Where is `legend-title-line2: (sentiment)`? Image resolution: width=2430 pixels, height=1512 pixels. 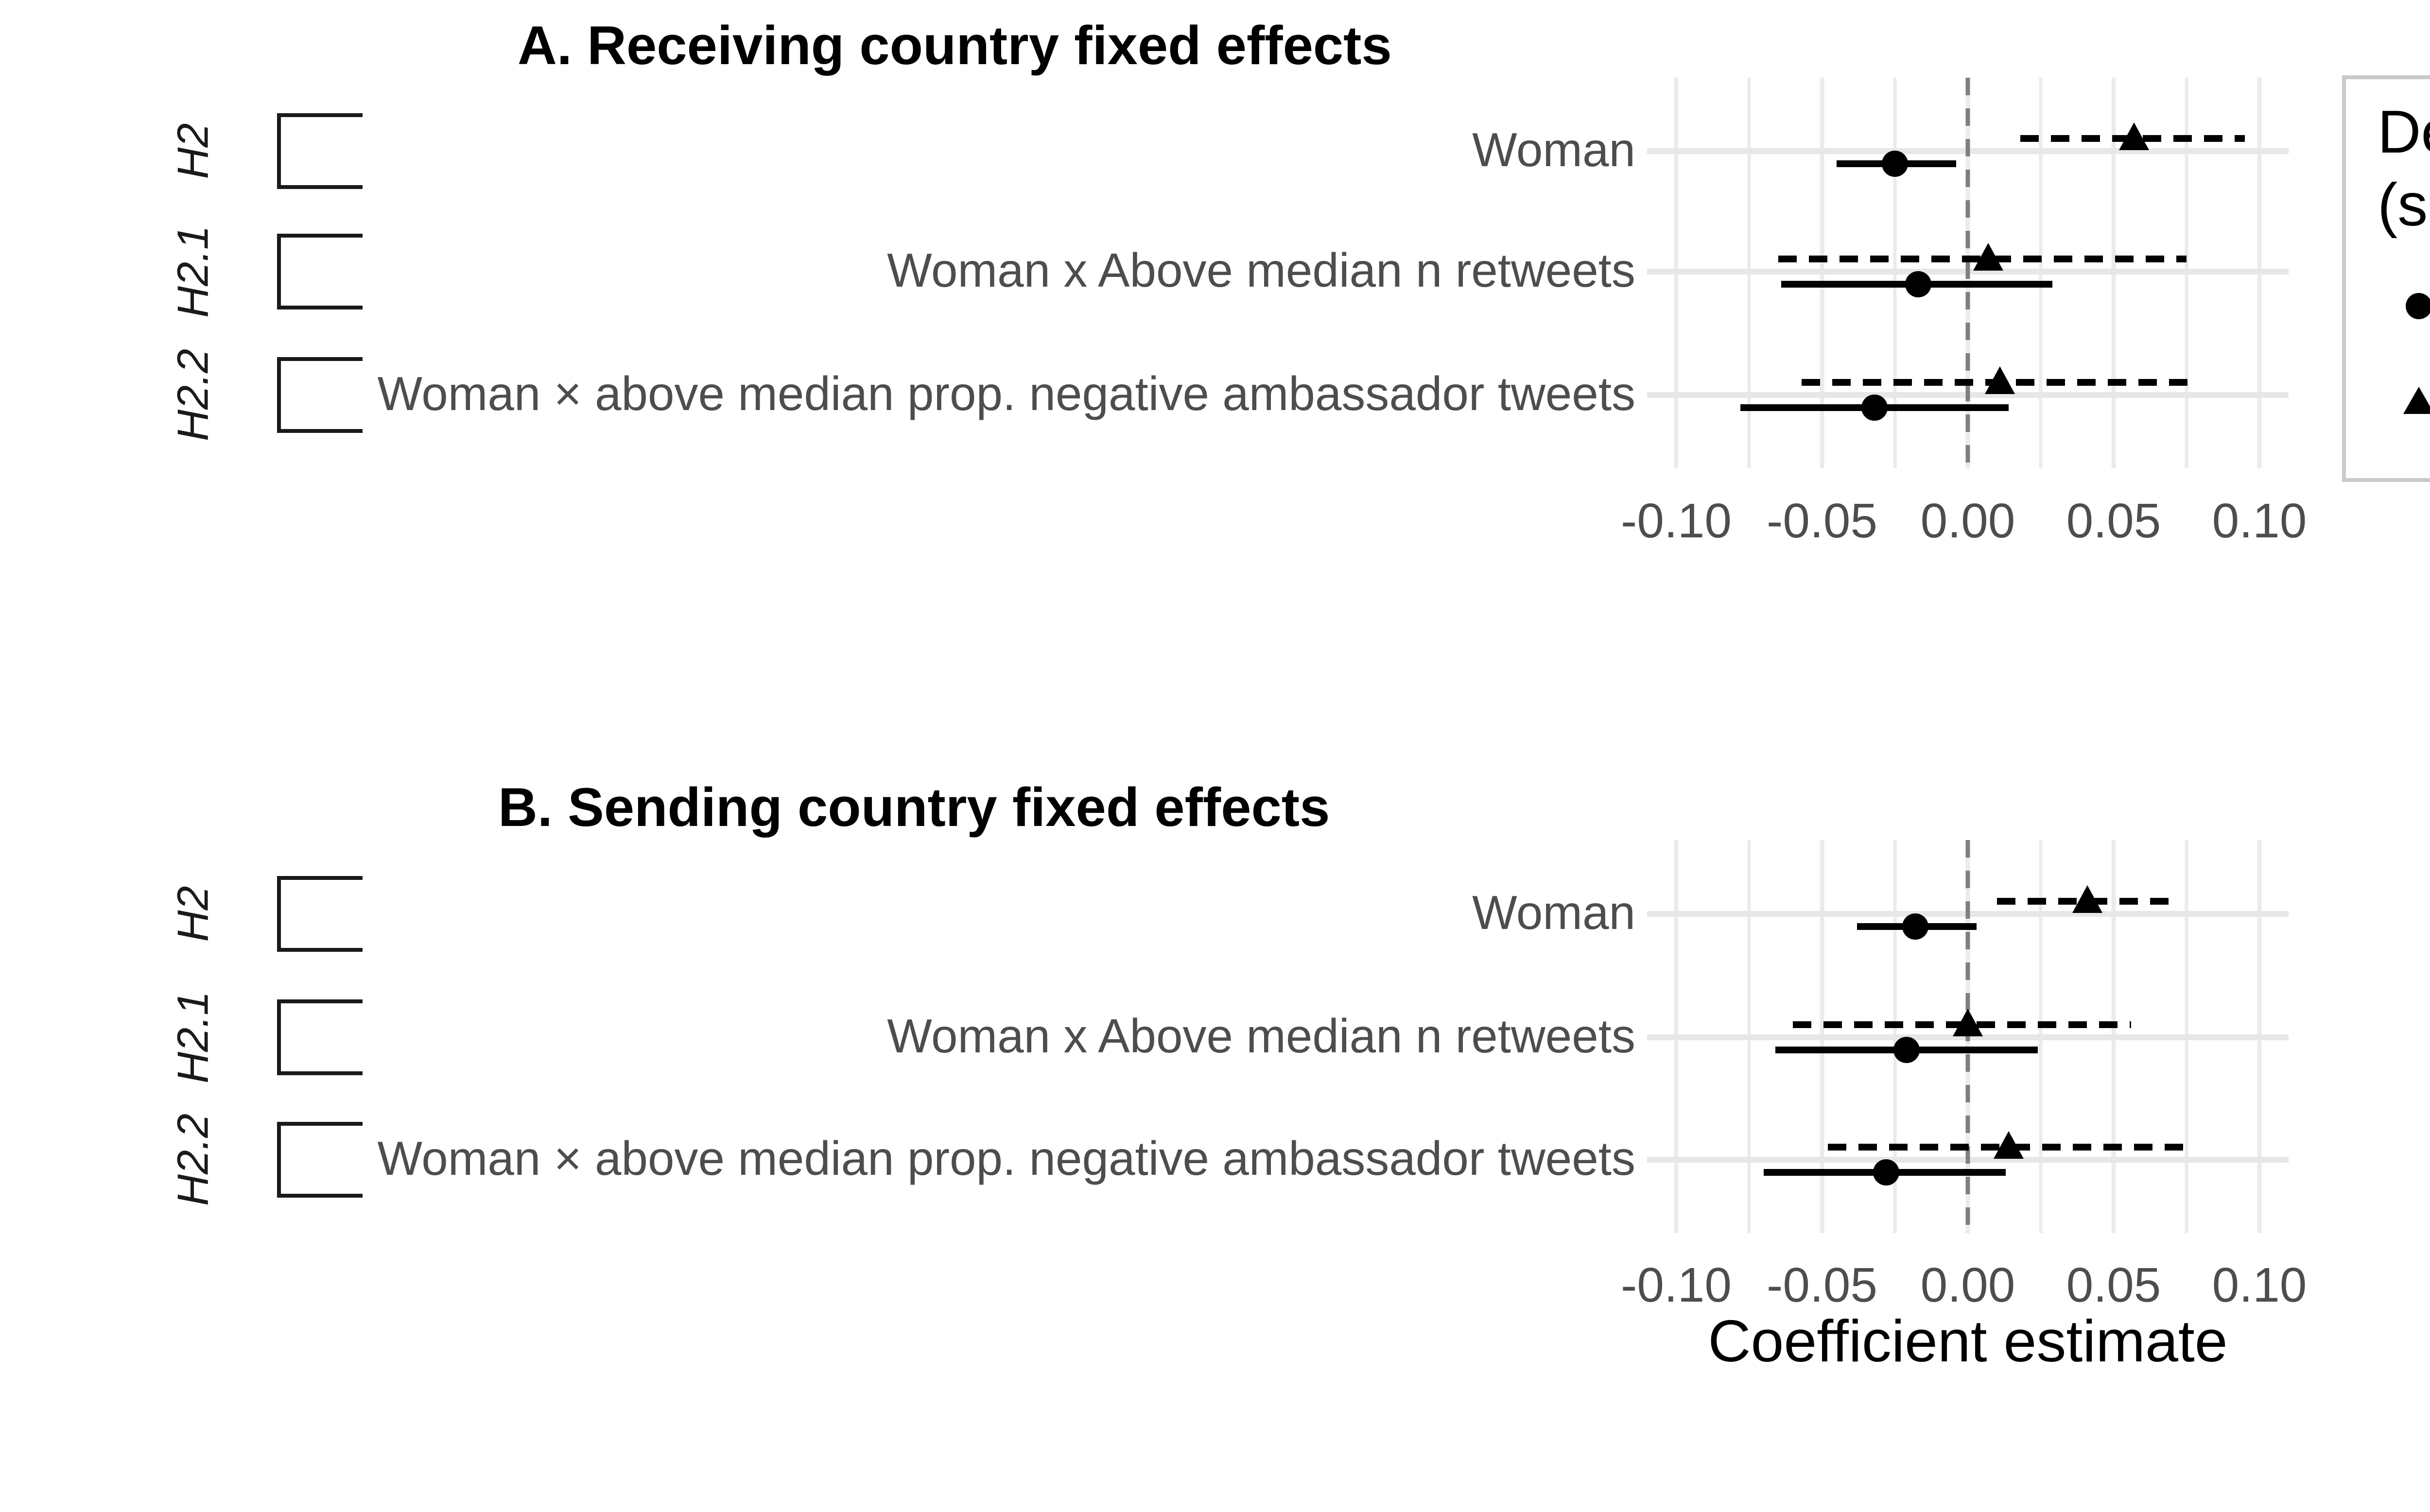
legend-title-line2: (sentiment) is located at coordinates (2404, 206).